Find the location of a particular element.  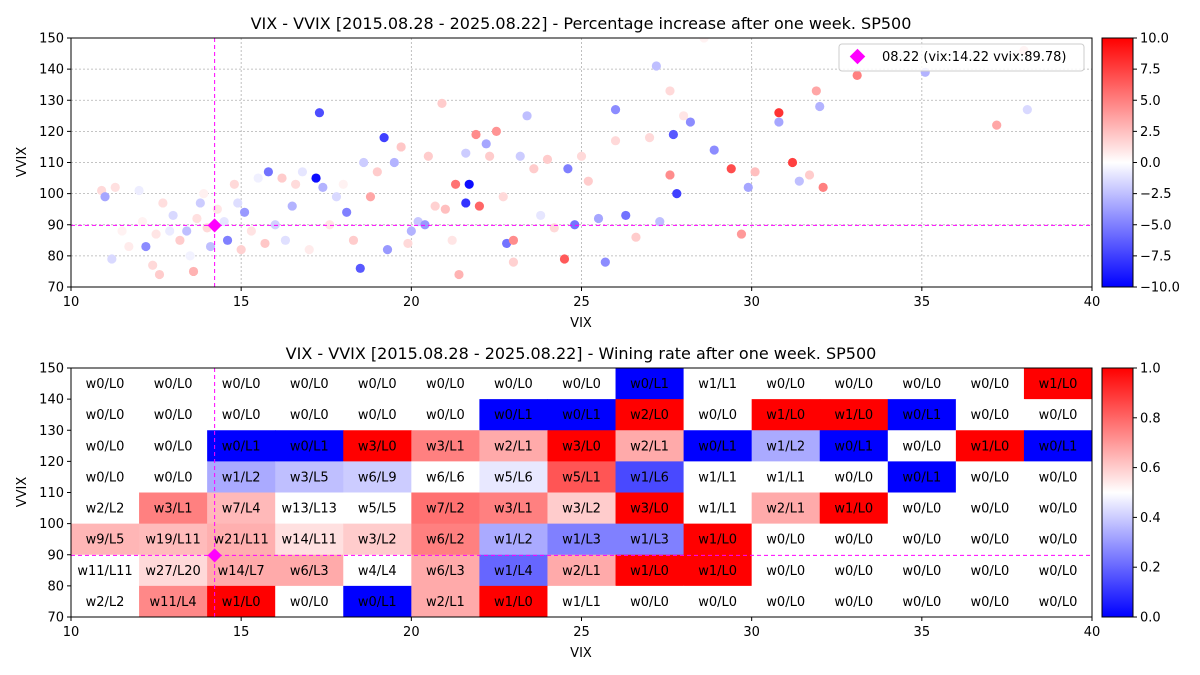

colorbar-tick-label: −2.5 is located at coordinates (1156, 194).